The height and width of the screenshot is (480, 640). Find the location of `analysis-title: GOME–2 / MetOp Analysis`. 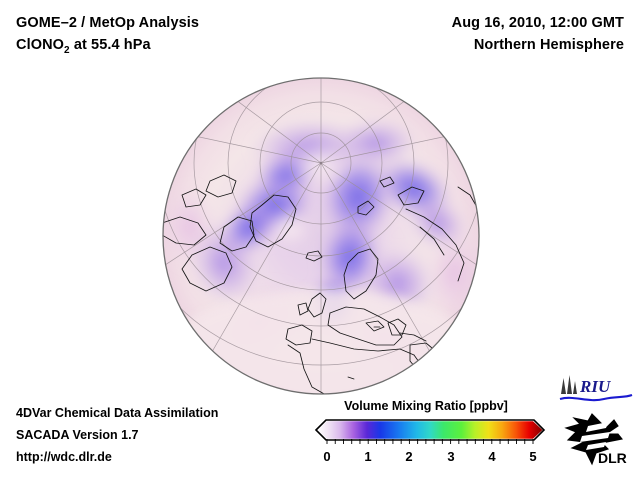

analysis-title: GOME–2 / MetOp Analysis is located at coordinates (108, 23).